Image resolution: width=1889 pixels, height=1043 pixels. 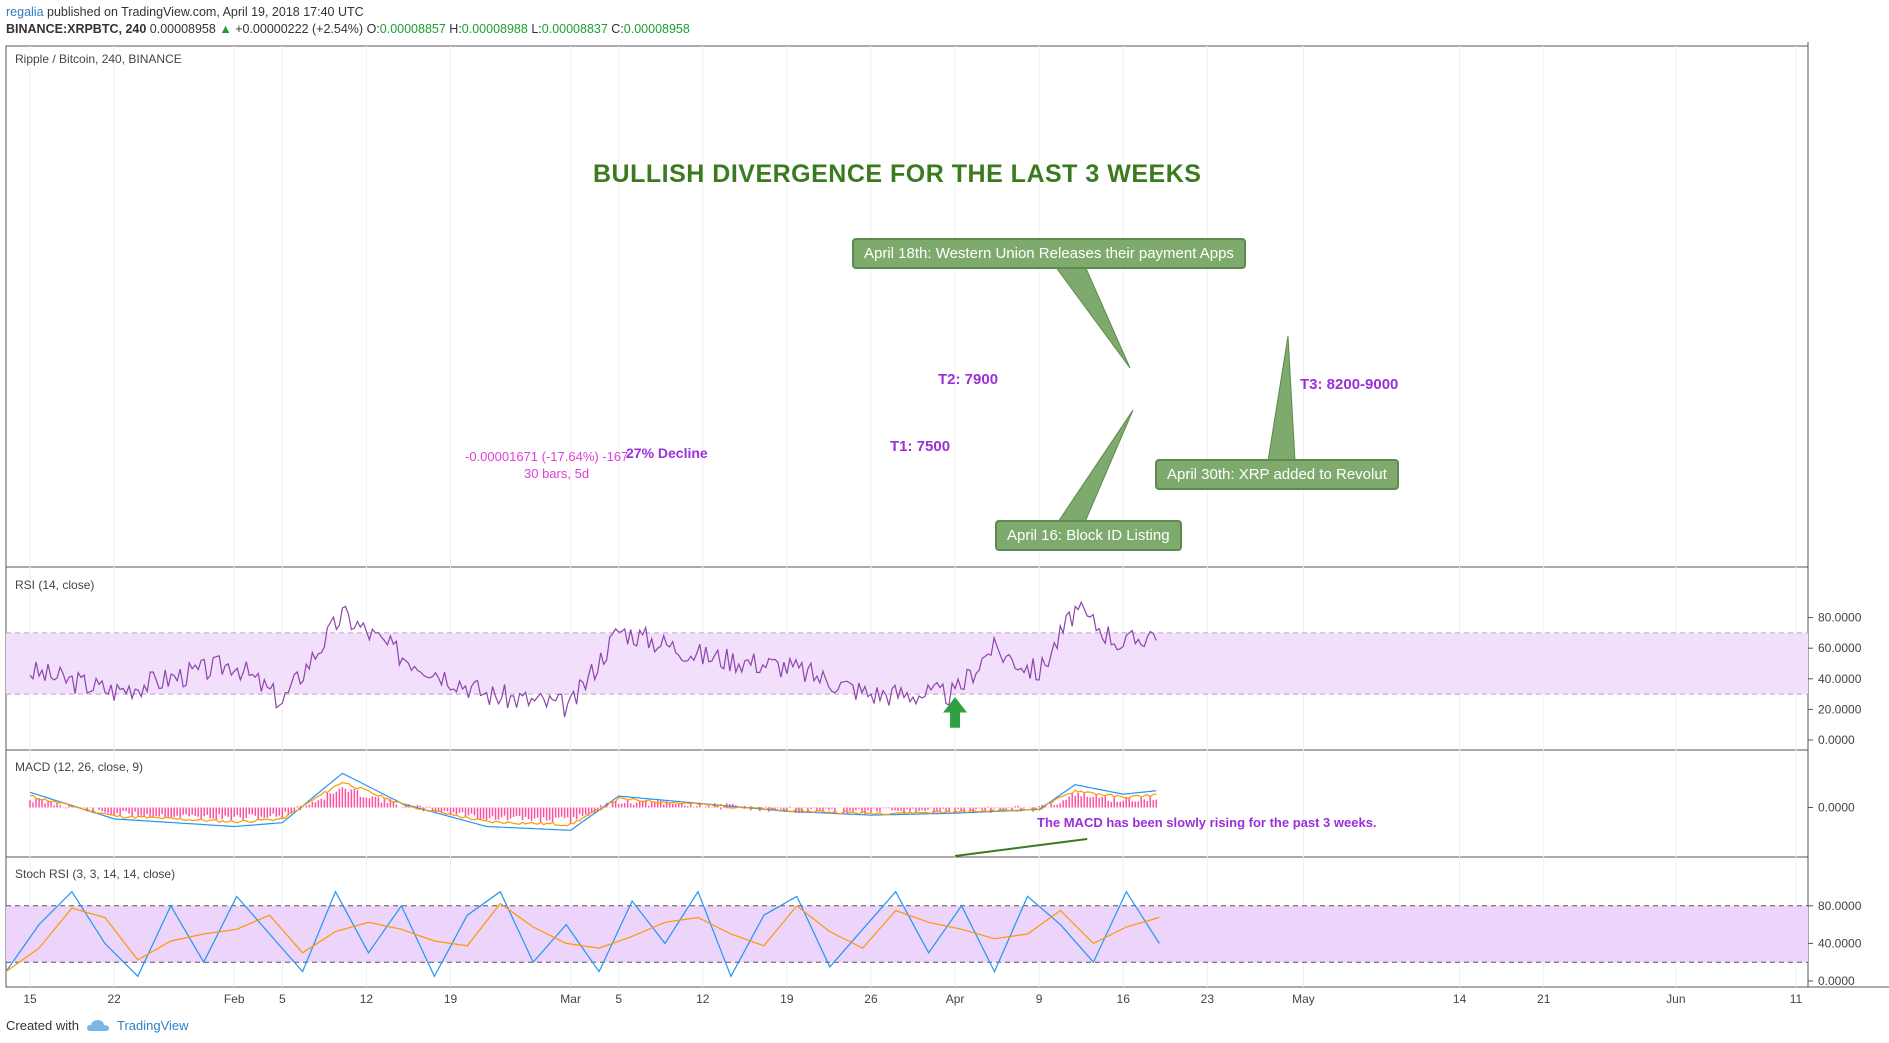 What do you see at coordinates (1088, 535) in the screenshot?
I see `block-id-callout: April 16: Block ID Listing` at bounding box center [1088, 535].